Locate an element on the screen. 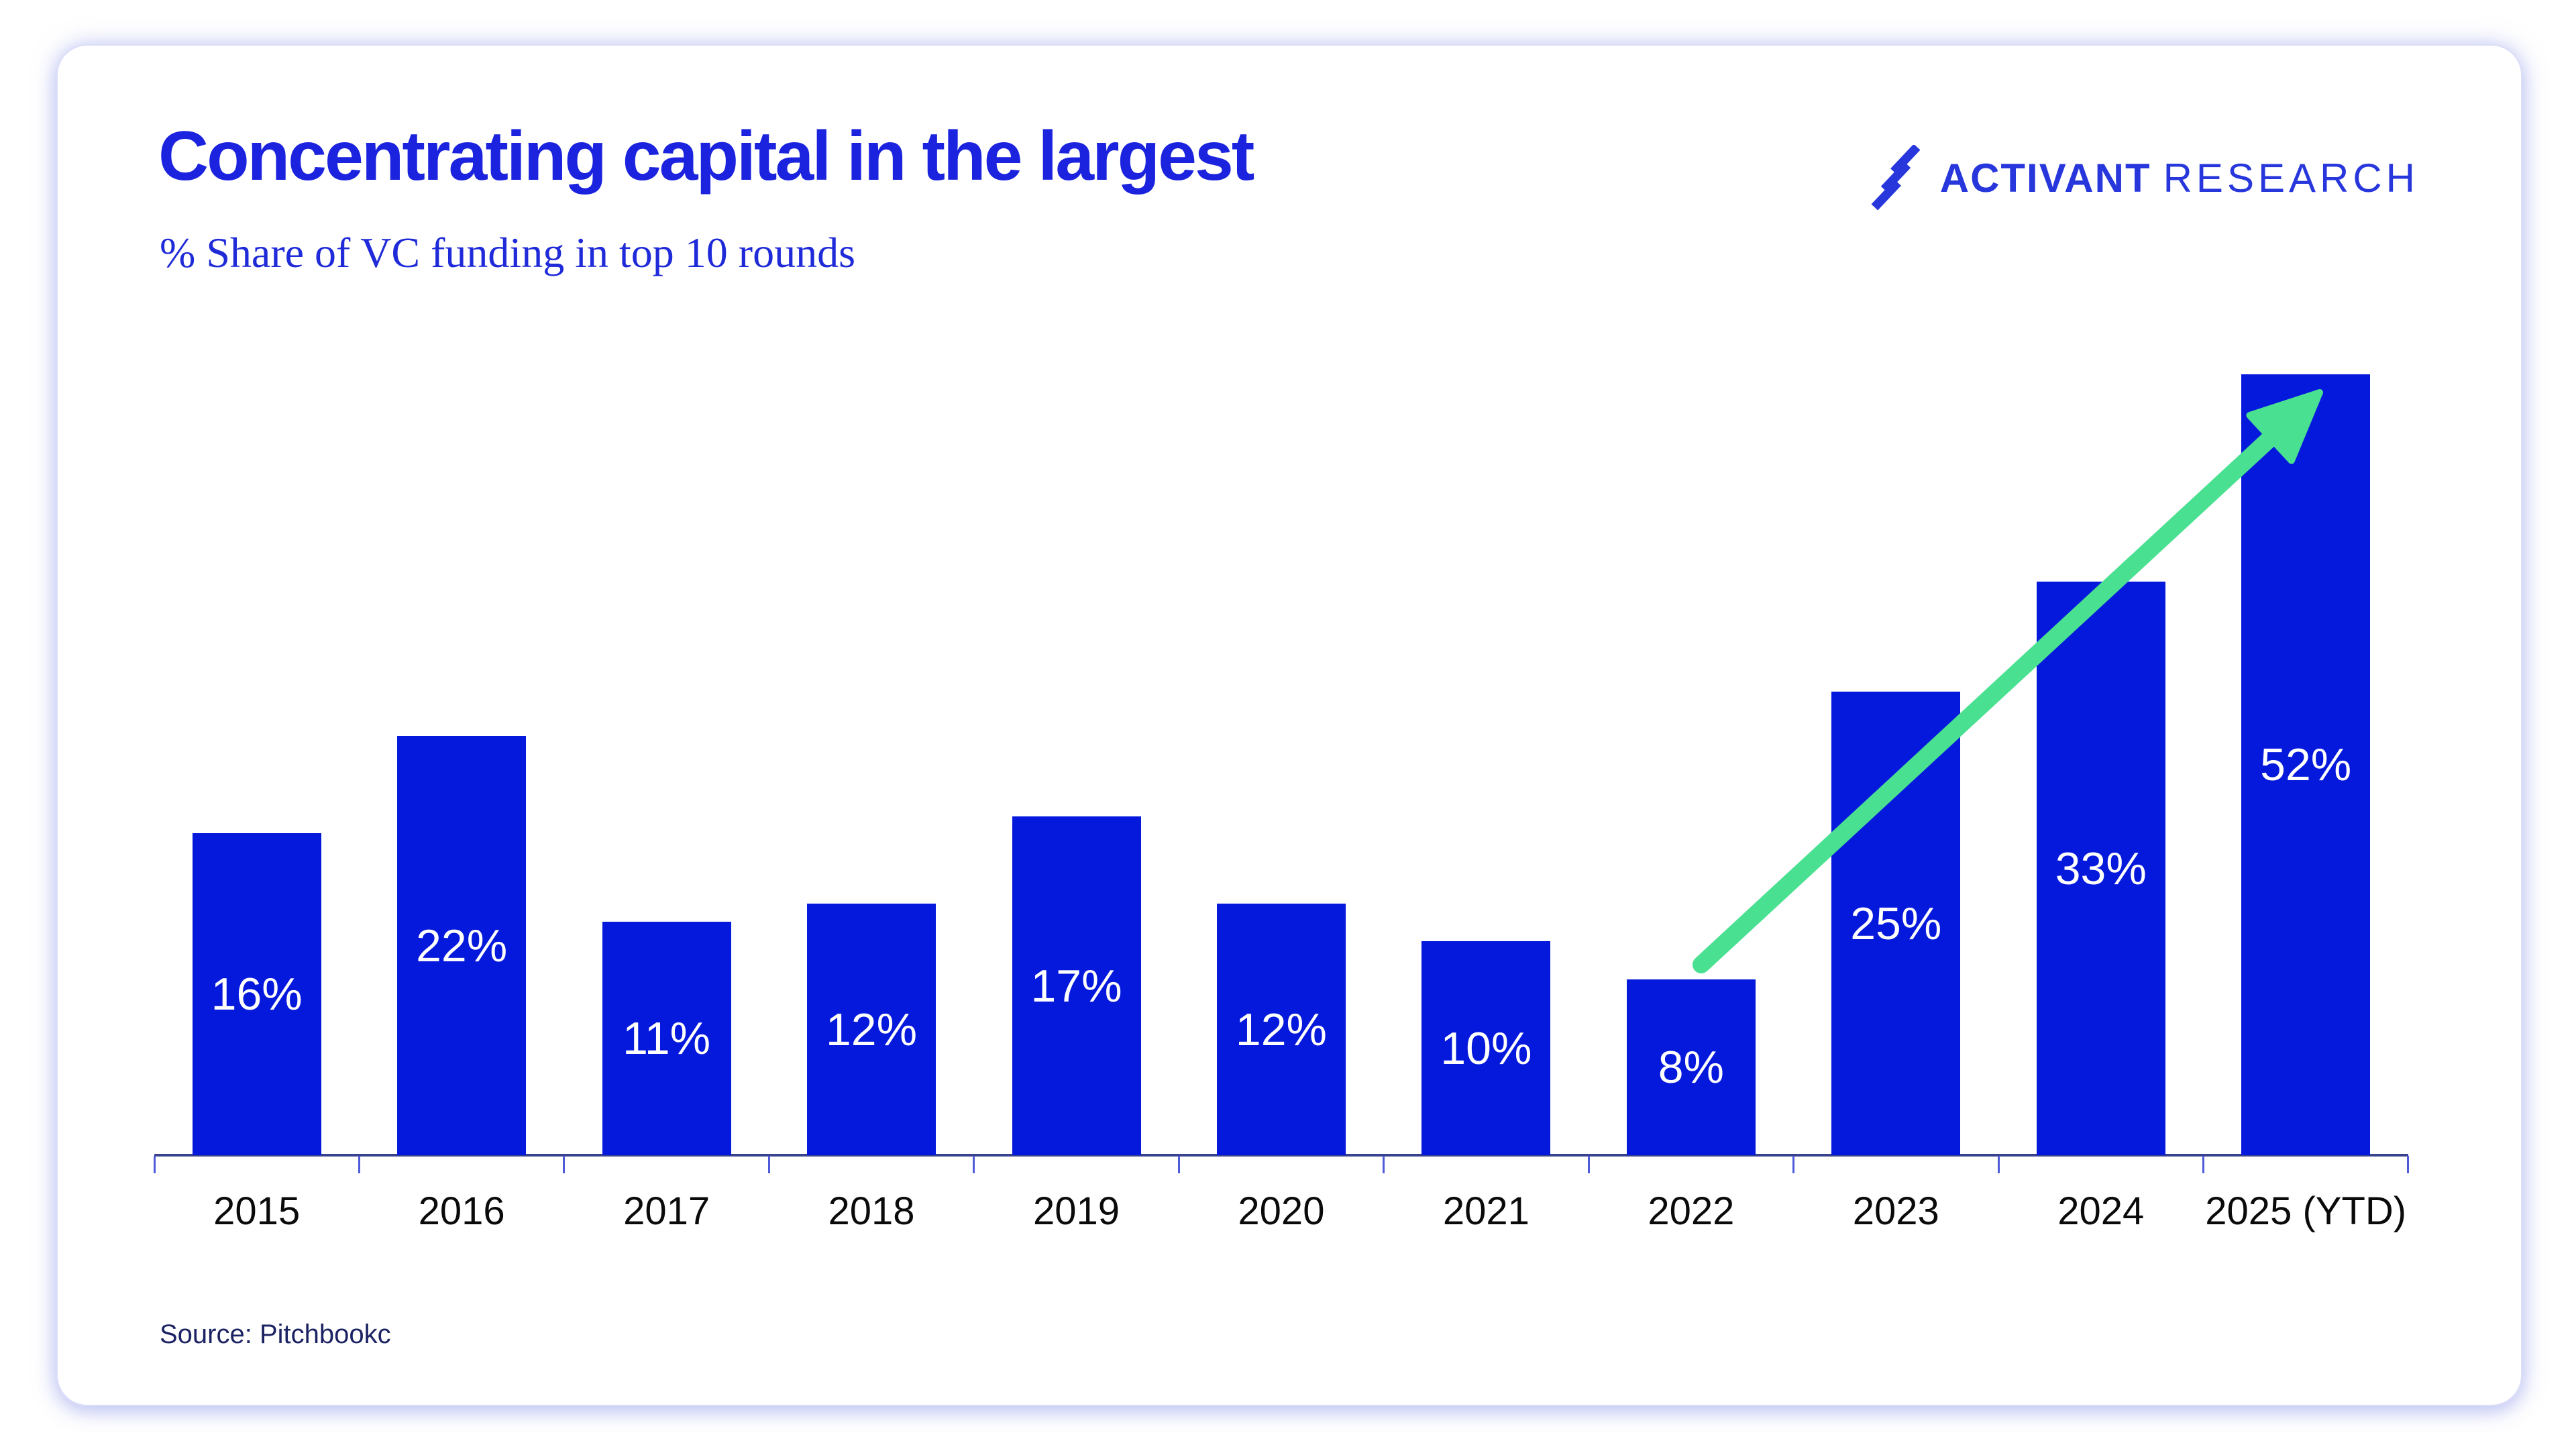 This screenshot has height=1449, width=2576. bar-2017: 11% is located at coordinates (666, 1038).